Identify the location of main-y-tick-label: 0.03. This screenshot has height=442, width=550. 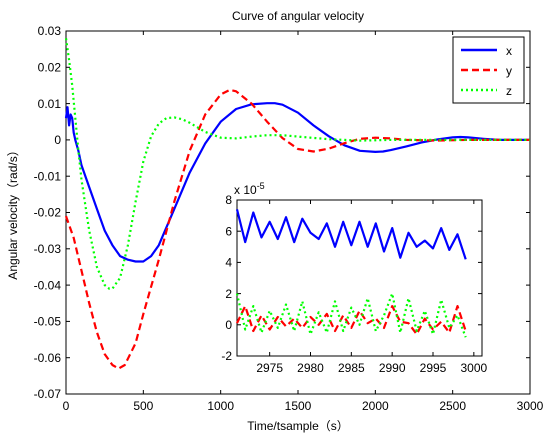
(50, 31).